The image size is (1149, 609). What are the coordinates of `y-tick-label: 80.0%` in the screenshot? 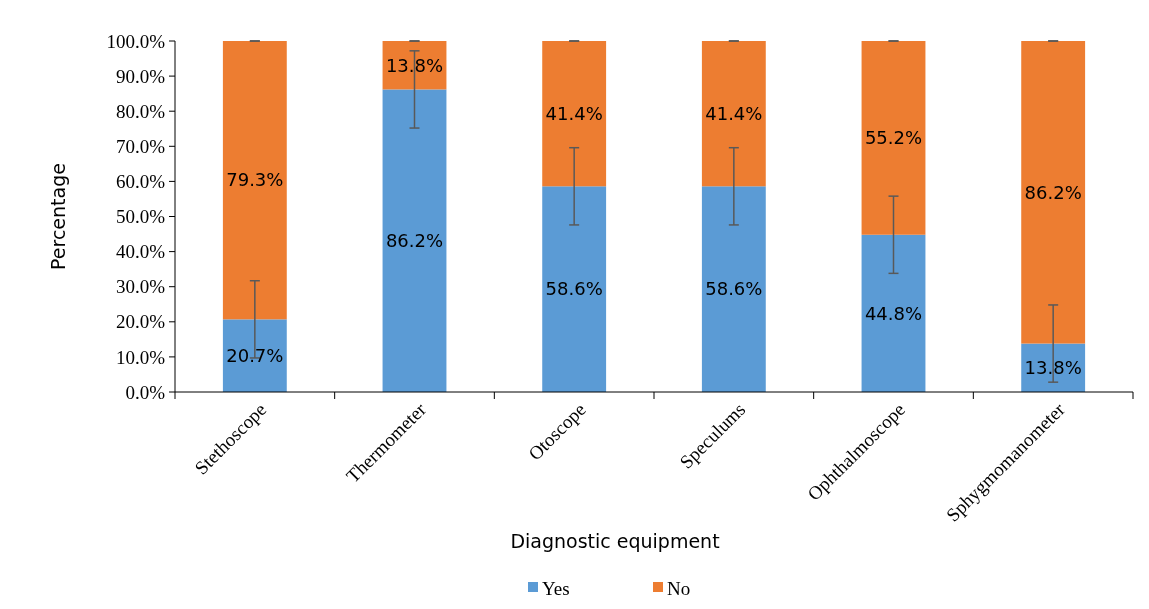 It's located at (140, 111).